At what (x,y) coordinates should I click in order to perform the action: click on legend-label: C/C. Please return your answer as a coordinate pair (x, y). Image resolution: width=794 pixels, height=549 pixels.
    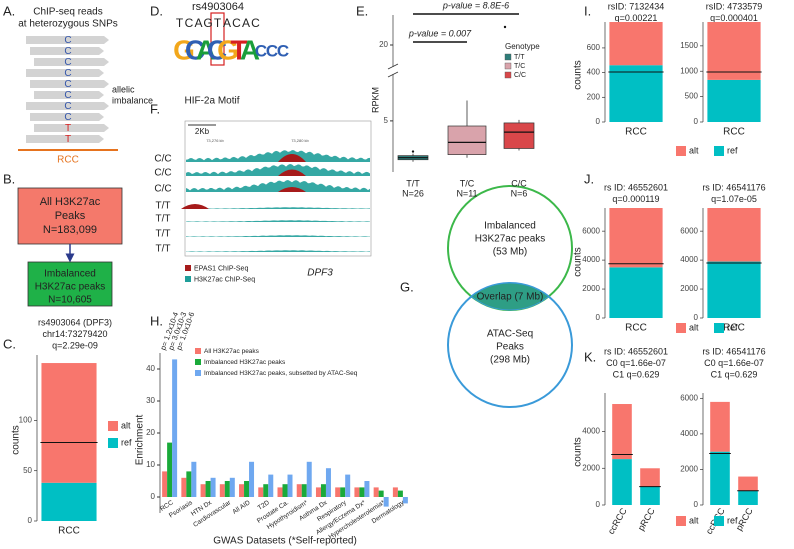
    Looking at the image, I should click on (520, 75).